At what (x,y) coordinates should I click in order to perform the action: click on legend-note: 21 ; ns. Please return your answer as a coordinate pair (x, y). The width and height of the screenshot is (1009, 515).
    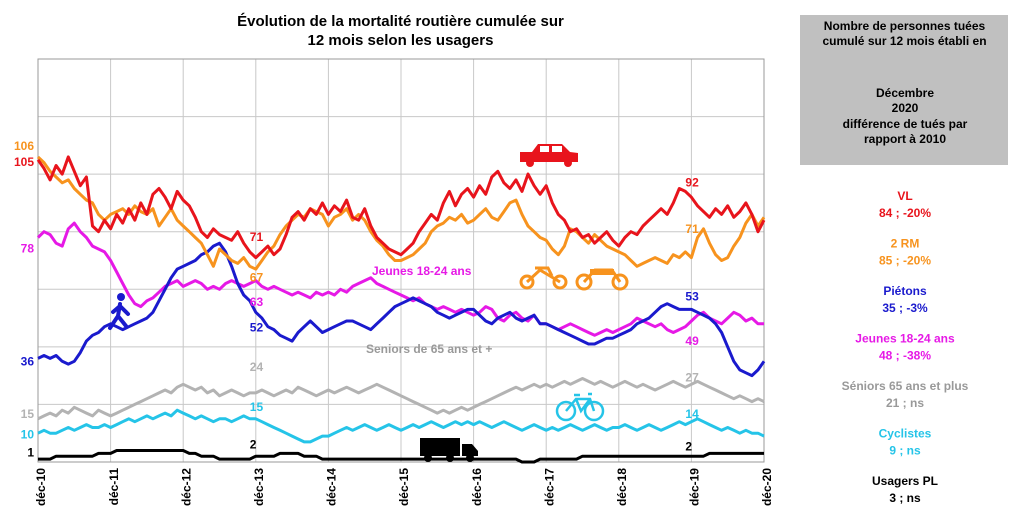
    Looking at the image, I should click on (905, 403).